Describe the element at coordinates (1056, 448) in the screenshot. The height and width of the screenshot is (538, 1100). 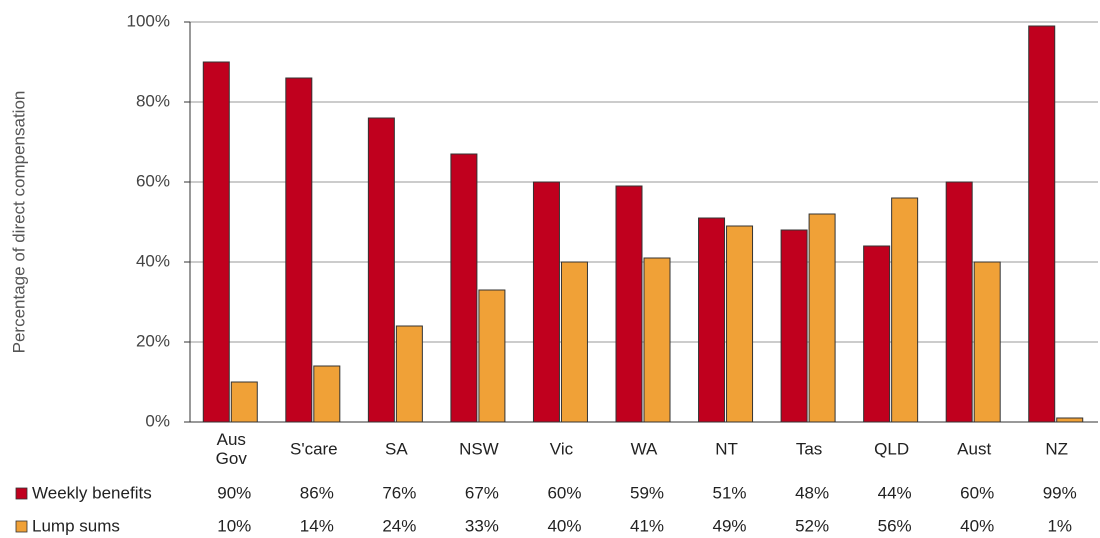
I see `x-tick-label: NZ` at that location.